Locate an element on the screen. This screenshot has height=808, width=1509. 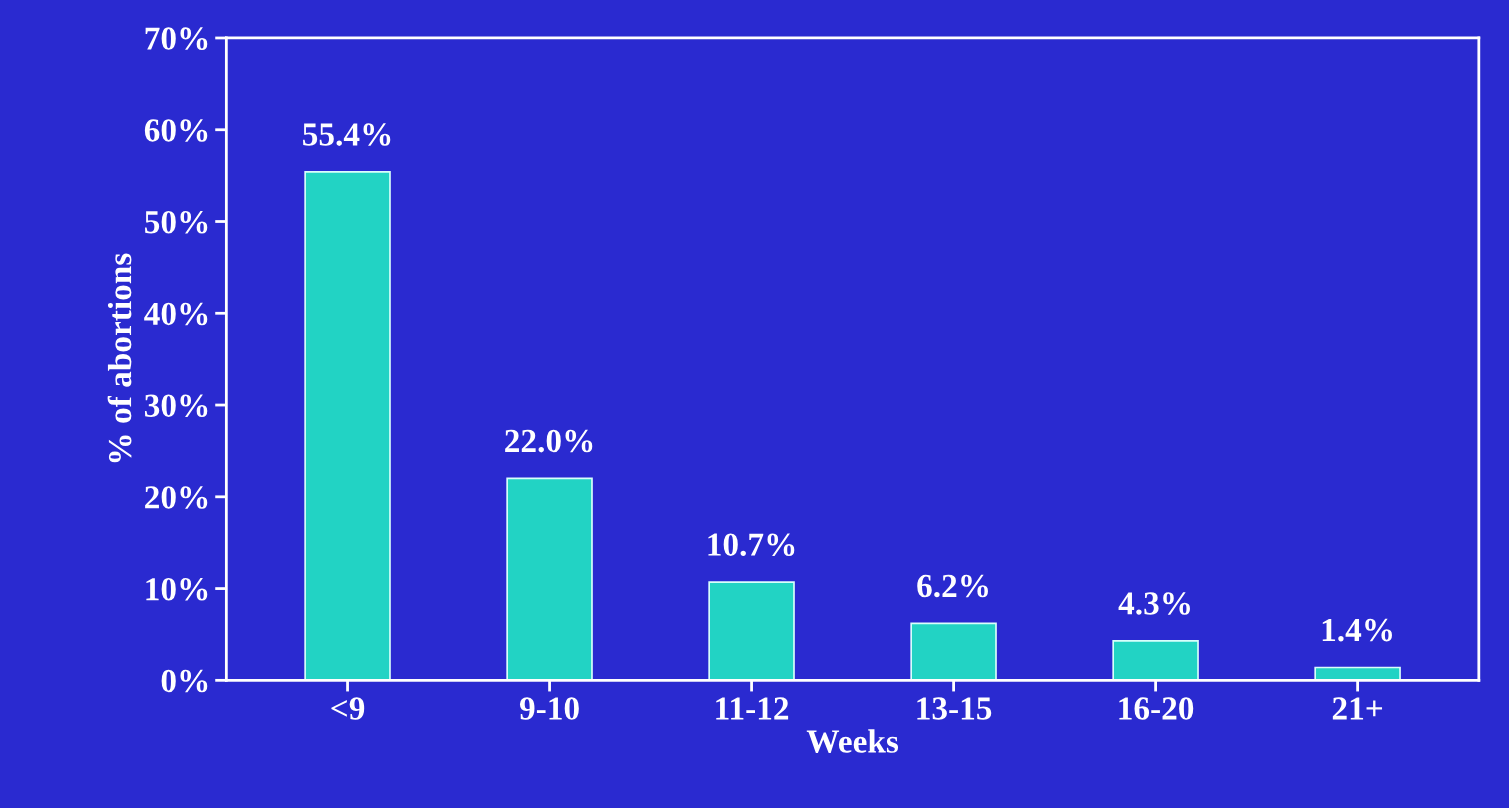
data-label: 6.2% is located at coordinates (952, 586).